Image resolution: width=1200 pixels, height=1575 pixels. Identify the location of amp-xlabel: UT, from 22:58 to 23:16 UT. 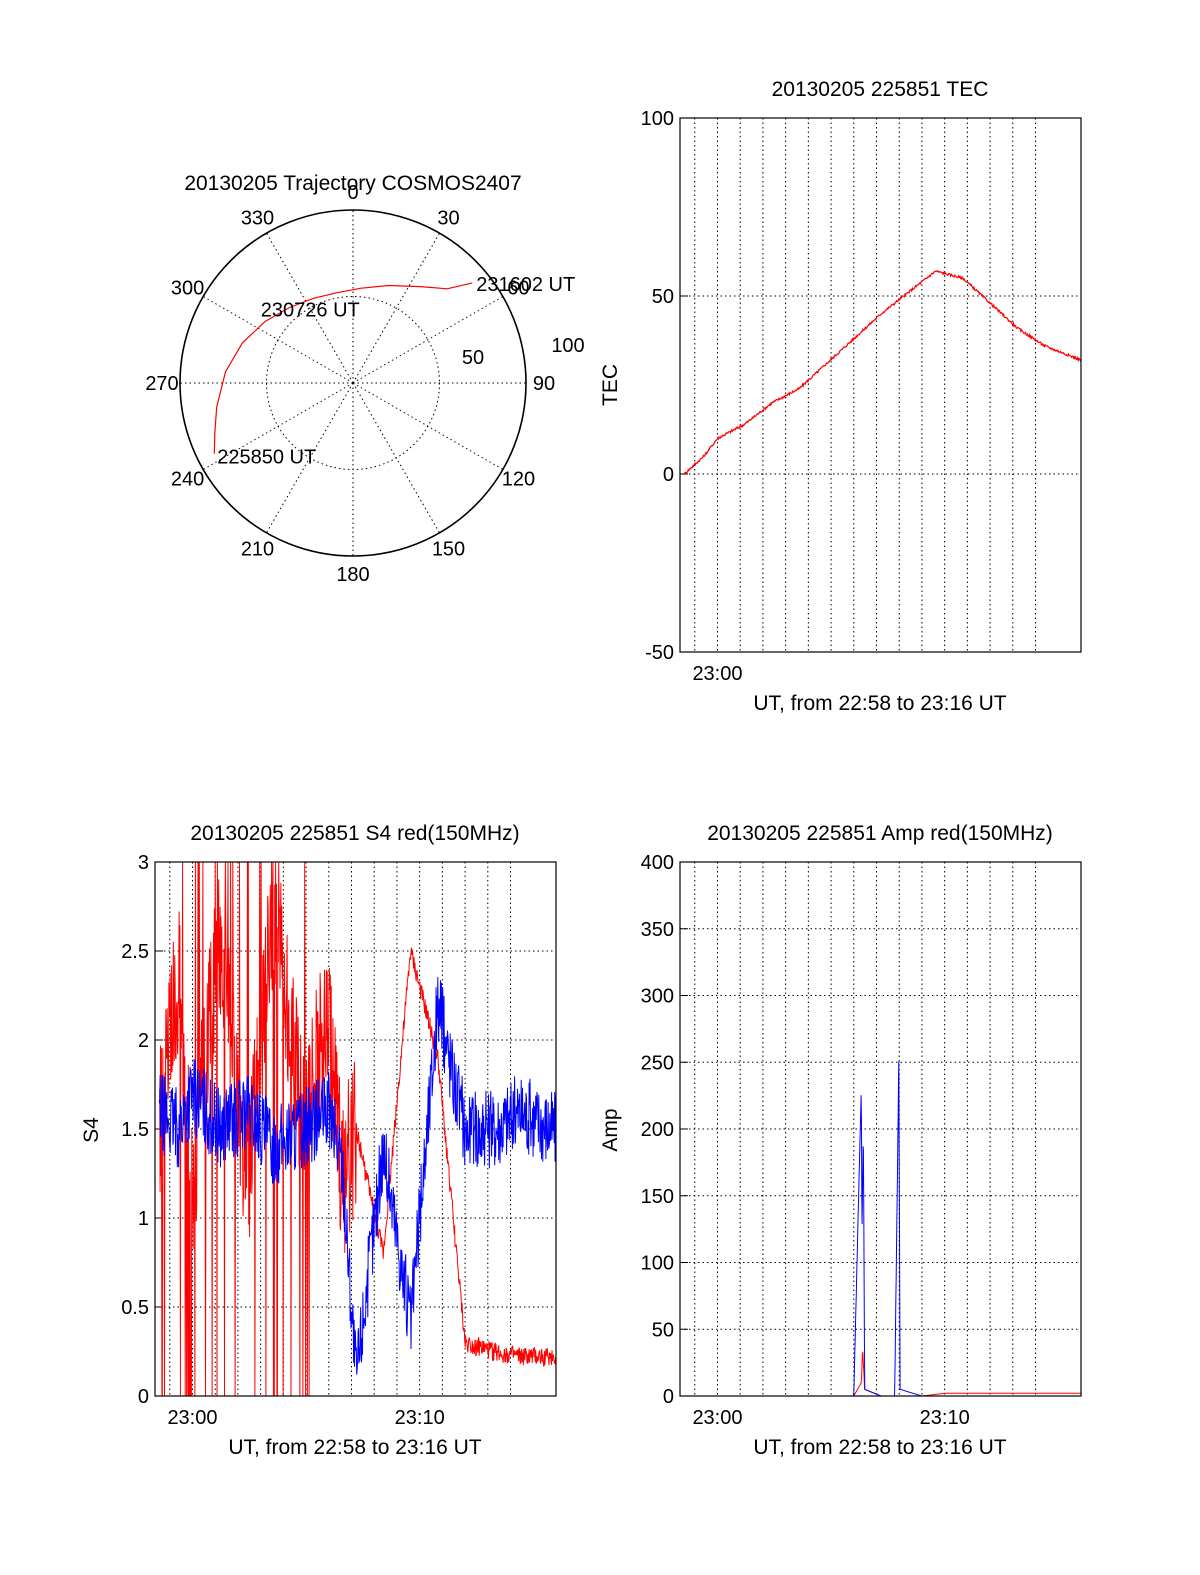
(879, 1447).